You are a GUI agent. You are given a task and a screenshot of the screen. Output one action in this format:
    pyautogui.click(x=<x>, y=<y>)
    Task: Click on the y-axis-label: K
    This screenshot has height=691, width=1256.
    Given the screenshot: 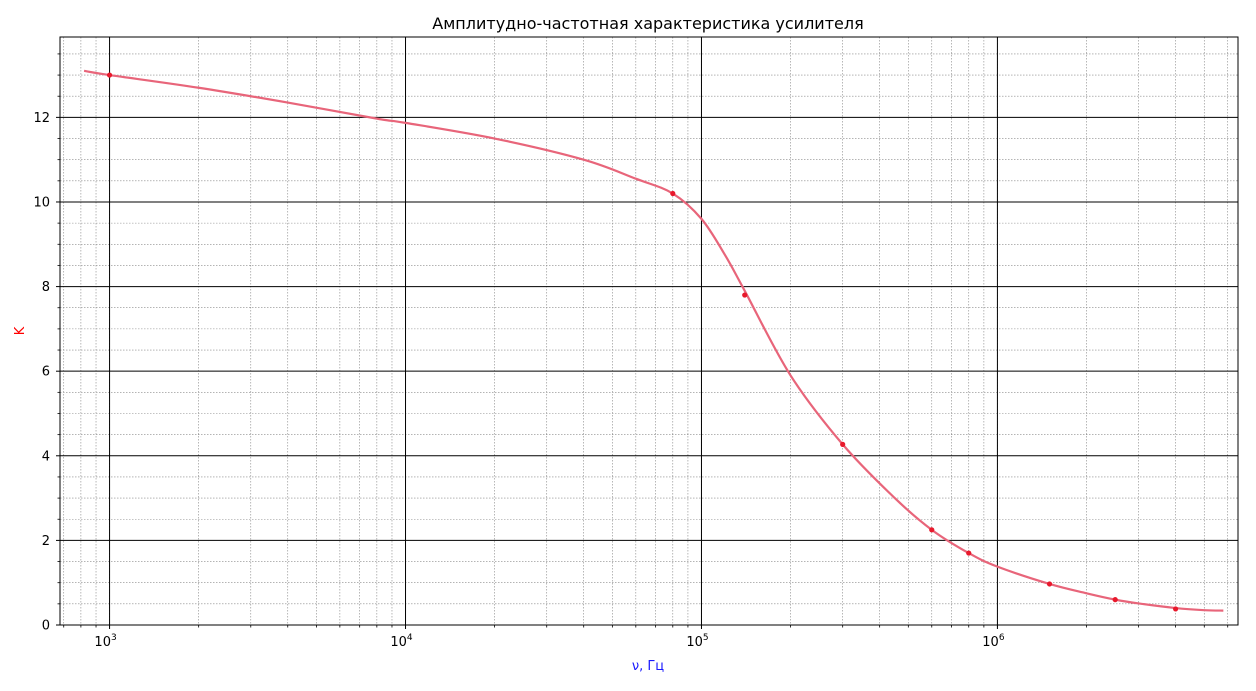 What is the action you would take?
    pyautogui.click(x=20, y=330)
    